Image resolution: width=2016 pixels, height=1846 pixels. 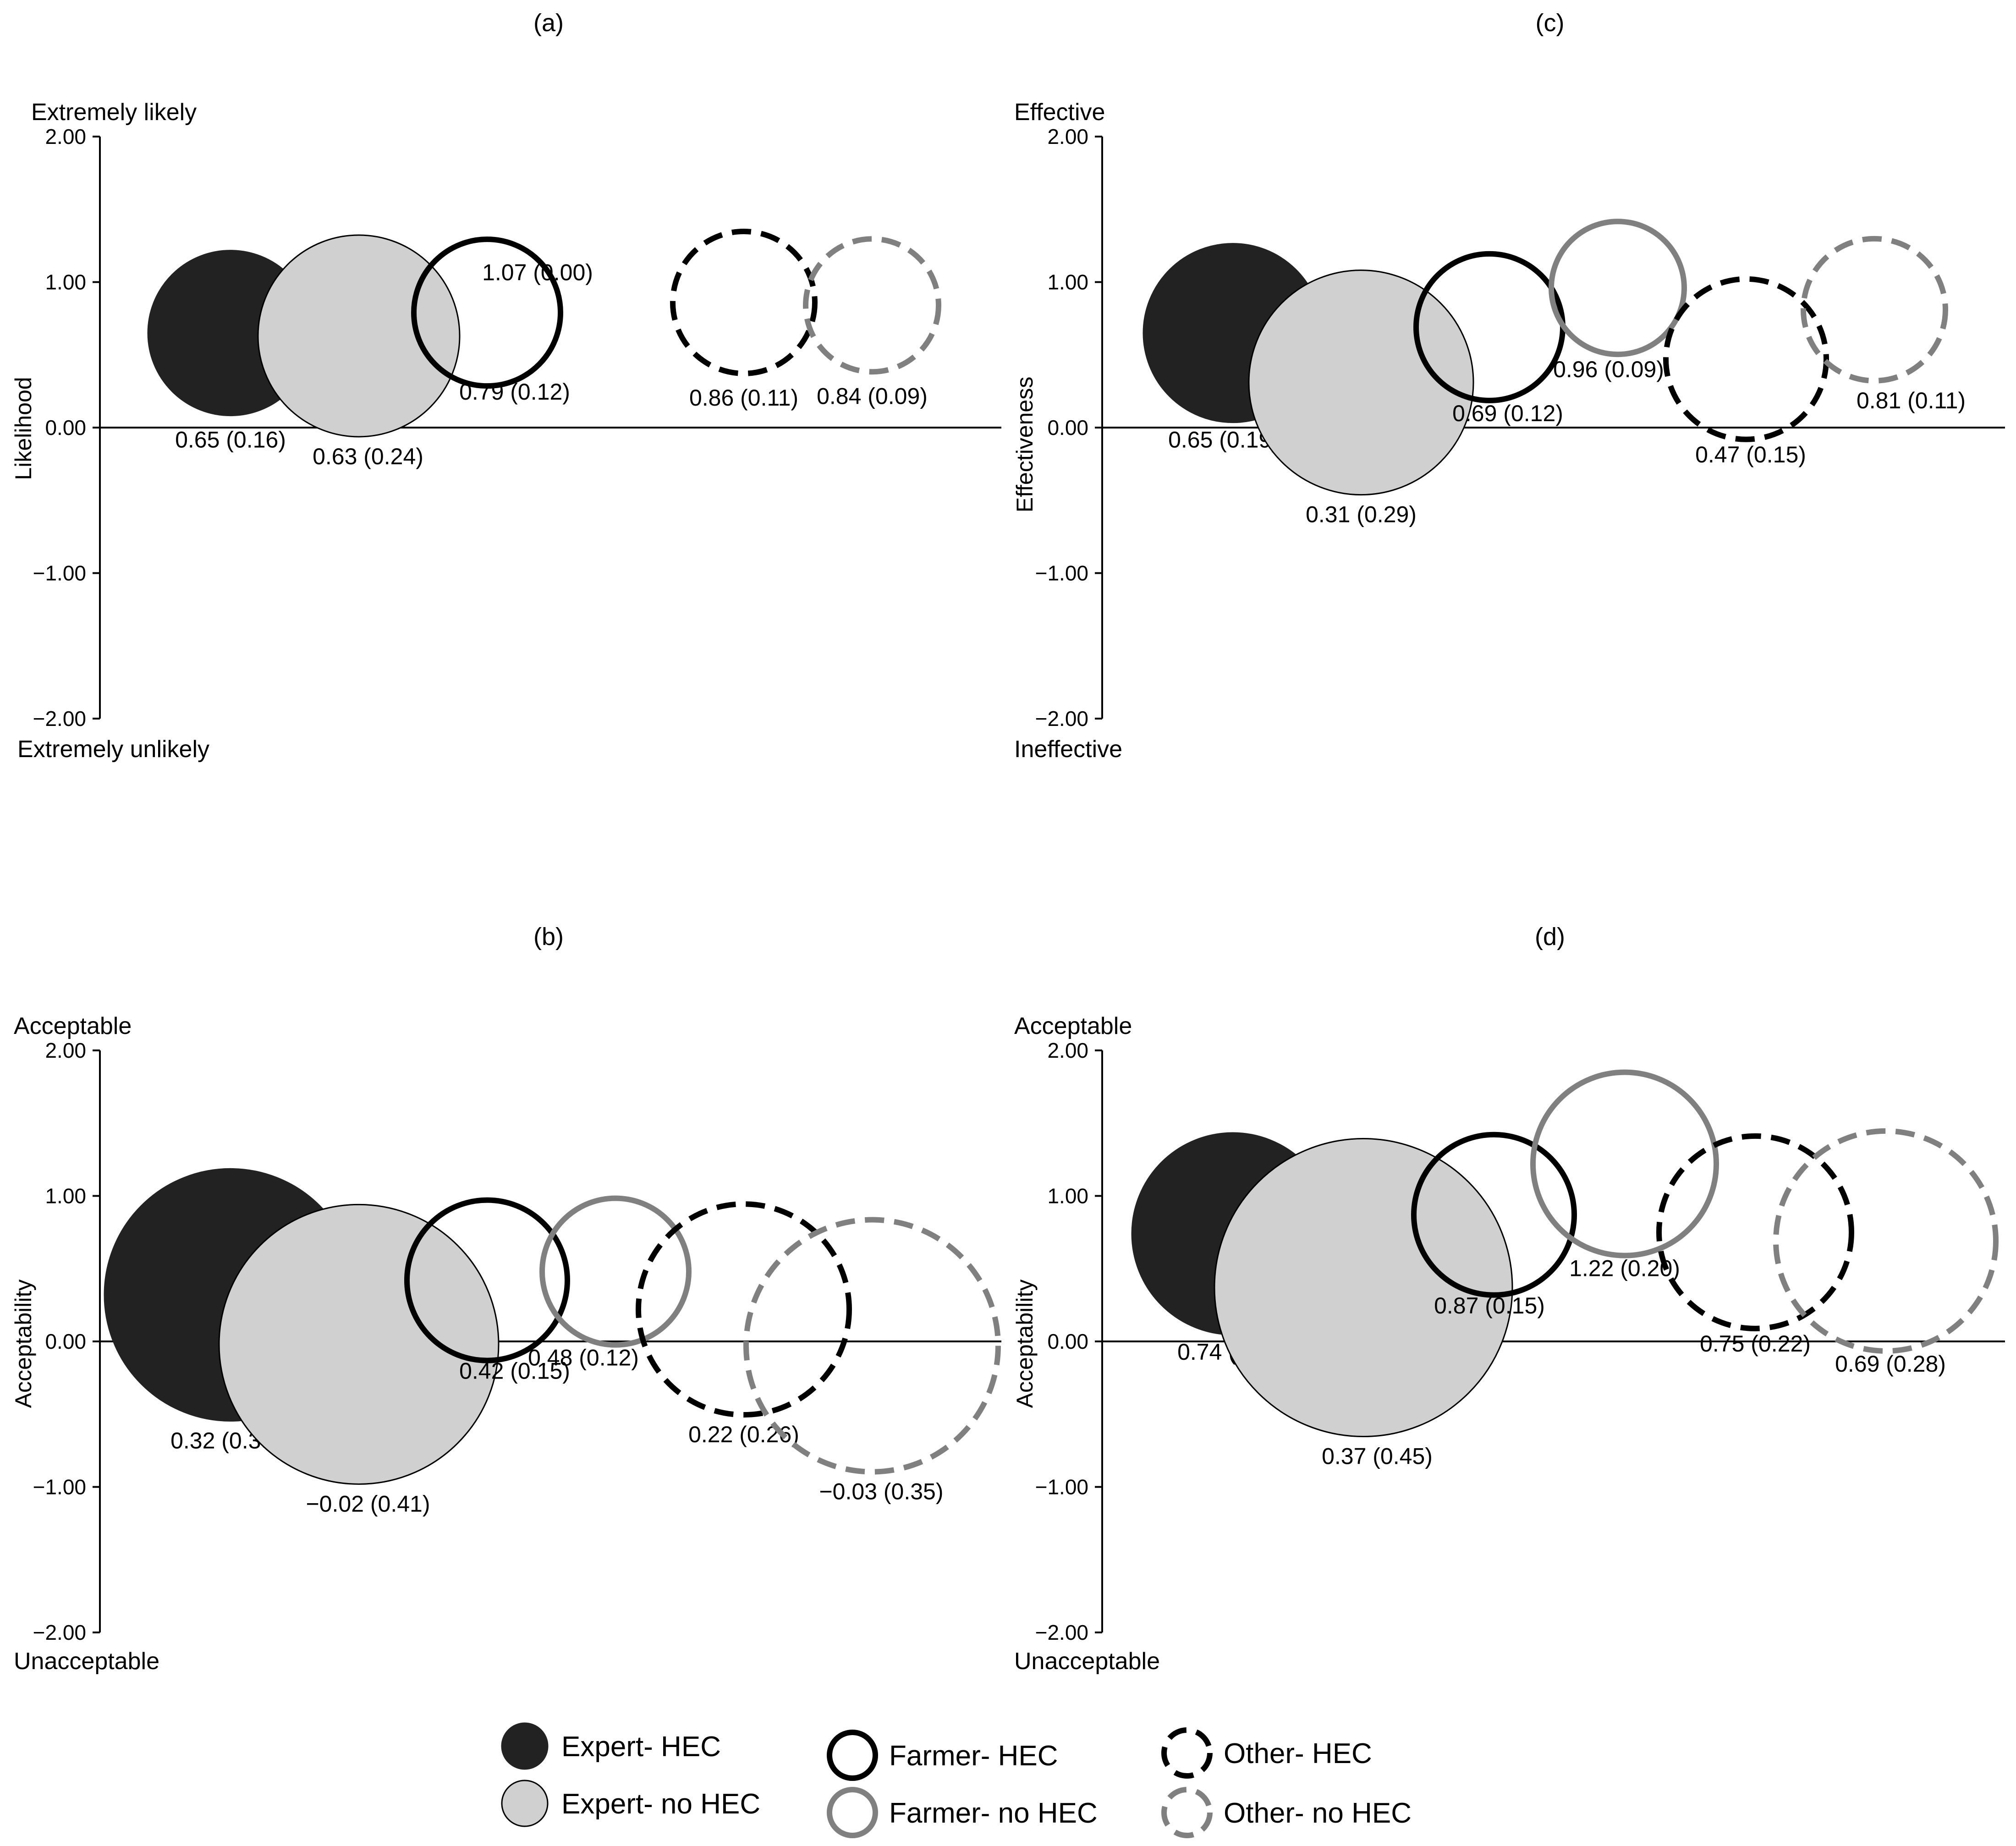 I want to click on panel-d-bubble-other-no-hec, so click(x=1886, y=1241).